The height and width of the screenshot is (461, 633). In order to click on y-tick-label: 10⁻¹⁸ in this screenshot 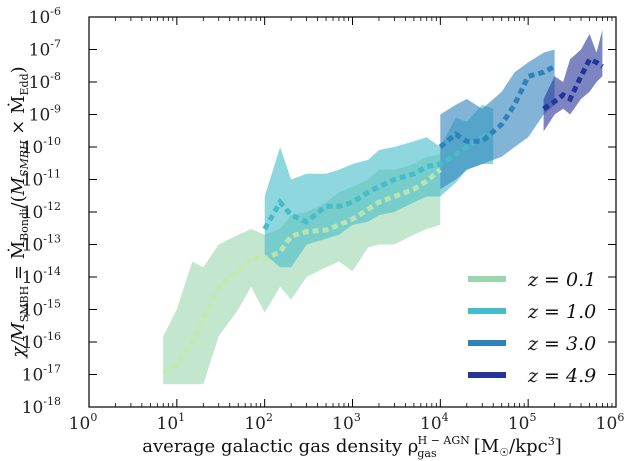, I will do `click(41, 406)`.